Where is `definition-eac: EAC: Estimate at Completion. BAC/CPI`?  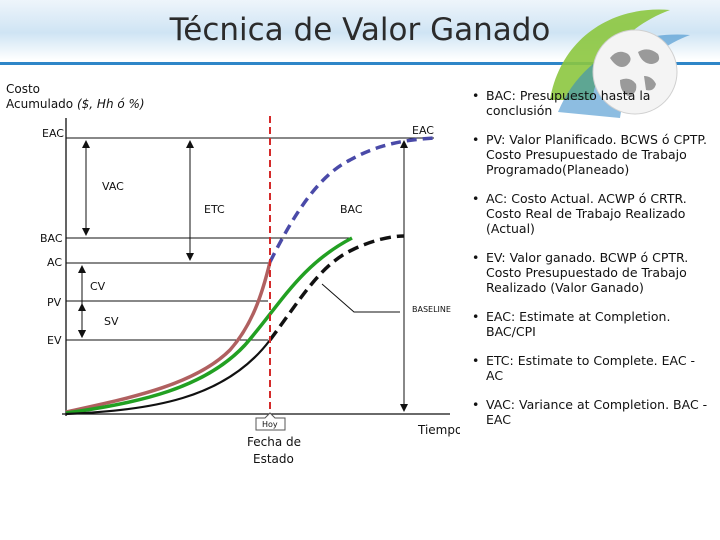
definition-eac: EAC: Estimate at Completion. BAC/CPI is located at coordinates (591, 324).